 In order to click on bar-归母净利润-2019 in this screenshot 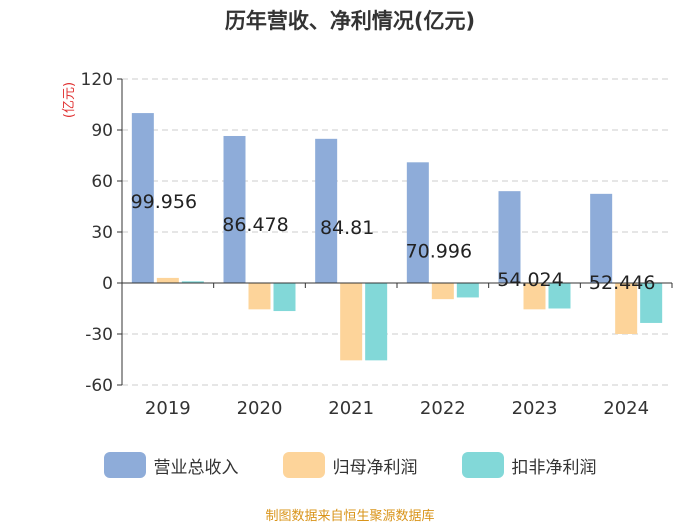, I will do `click(167, 280)`.